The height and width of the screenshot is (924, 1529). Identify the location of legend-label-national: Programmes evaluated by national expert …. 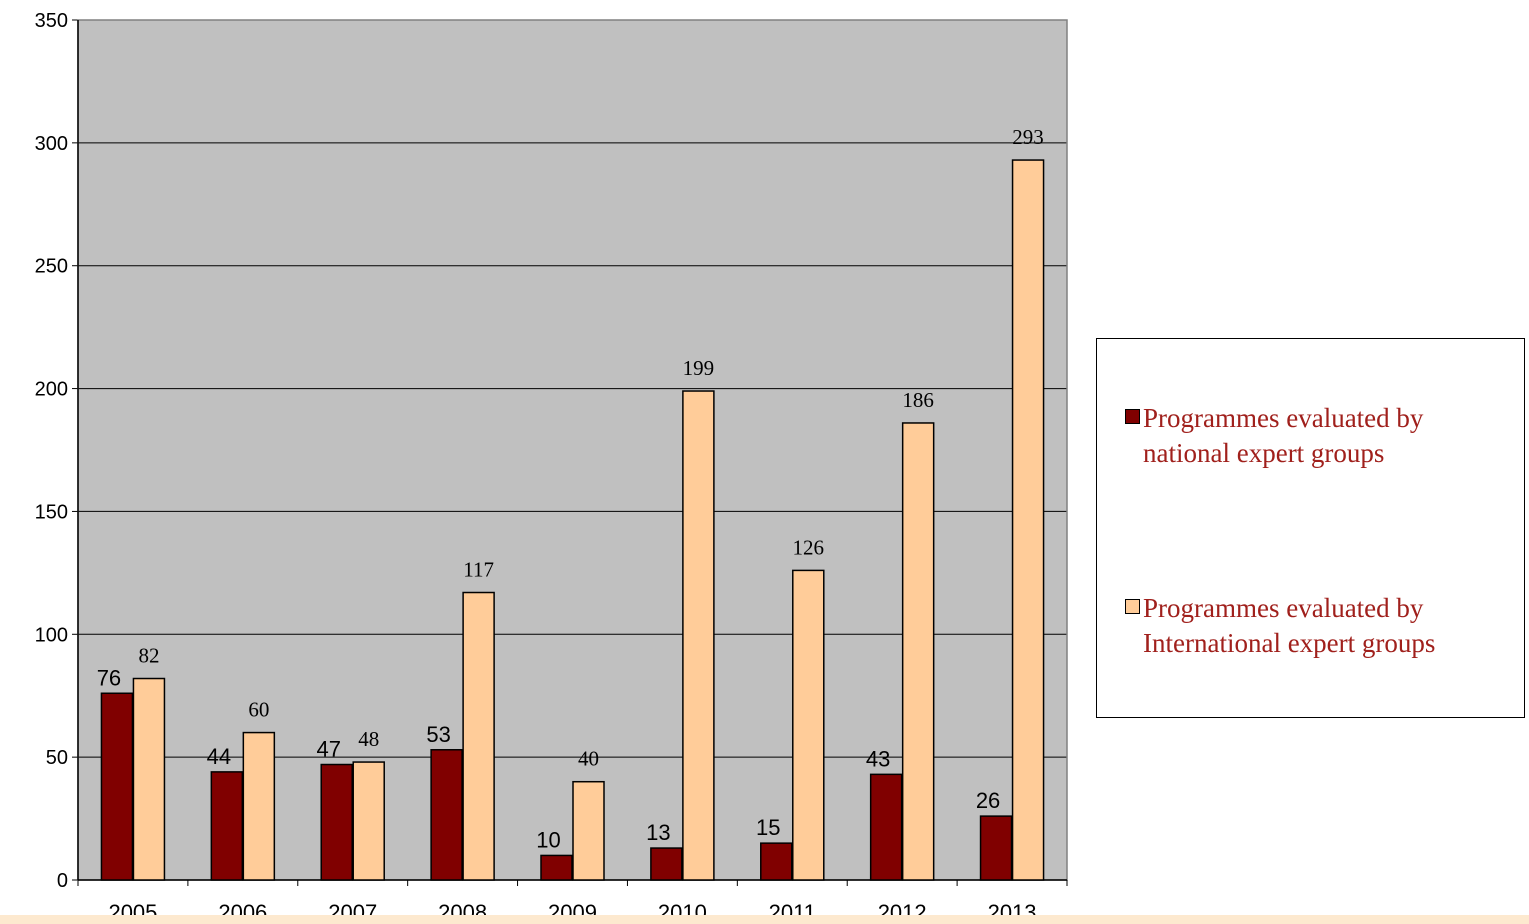
(1283, 435).